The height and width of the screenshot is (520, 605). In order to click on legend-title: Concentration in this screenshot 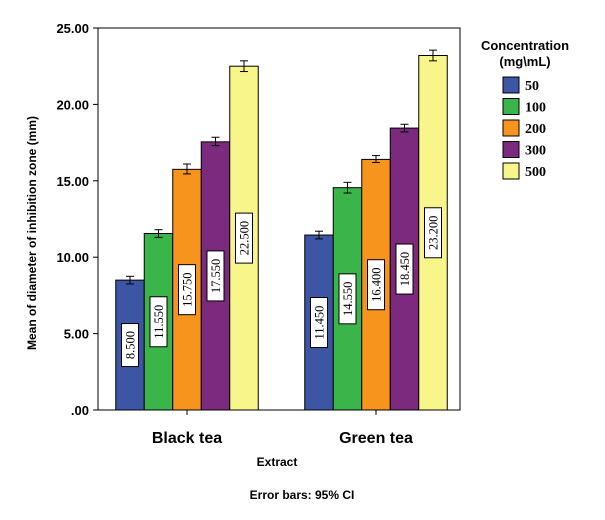, I will do `click(525, 45)`.